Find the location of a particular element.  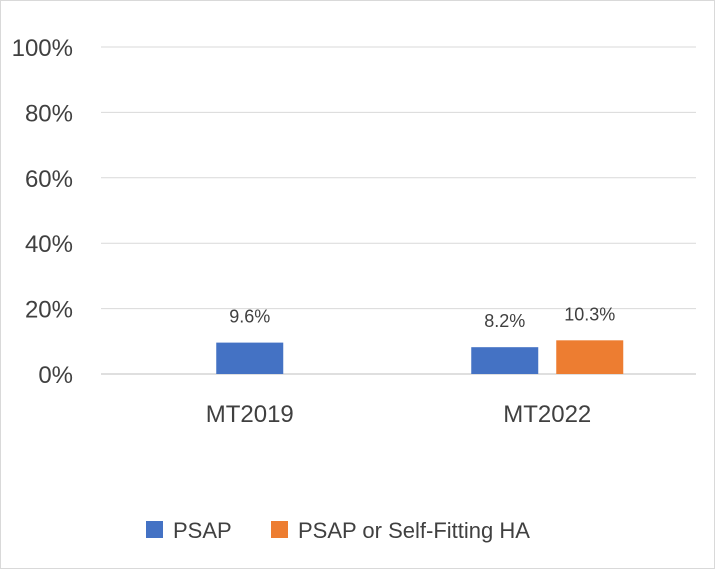

legend-label: PSAP or Self-Fitting HA is located at coordinates (414, 530).